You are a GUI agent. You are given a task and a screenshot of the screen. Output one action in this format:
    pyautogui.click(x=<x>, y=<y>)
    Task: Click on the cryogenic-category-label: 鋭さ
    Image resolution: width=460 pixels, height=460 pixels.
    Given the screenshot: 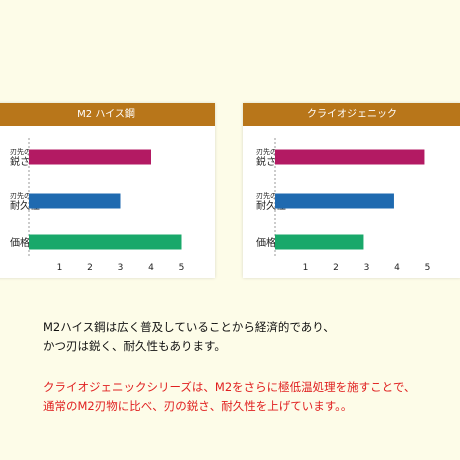 What is the action you would take?
    pyautogui.click(x=266, y=161)
    